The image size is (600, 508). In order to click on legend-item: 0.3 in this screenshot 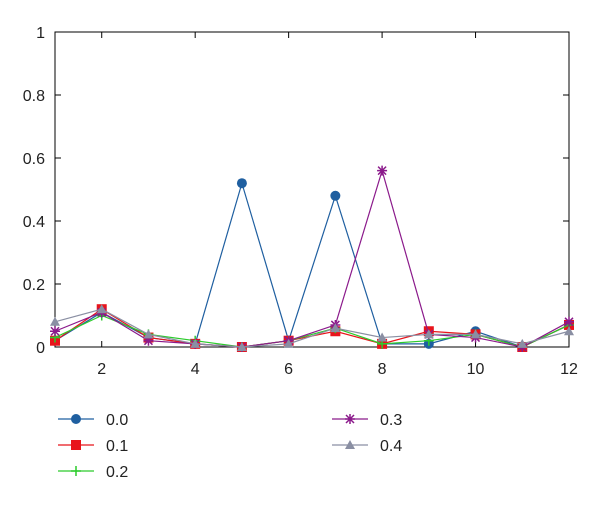, I will do `click(367, 420)`.